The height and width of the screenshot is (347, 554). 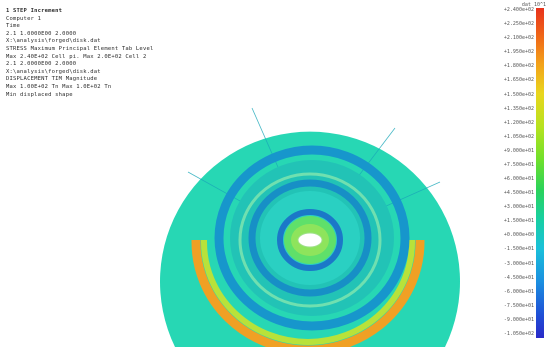 What do you see at coordinates (52, 79) in the screenshot?
I see `info-line: DISPLACEMENT TIM Magnitude` at bounding box center [52, 79].